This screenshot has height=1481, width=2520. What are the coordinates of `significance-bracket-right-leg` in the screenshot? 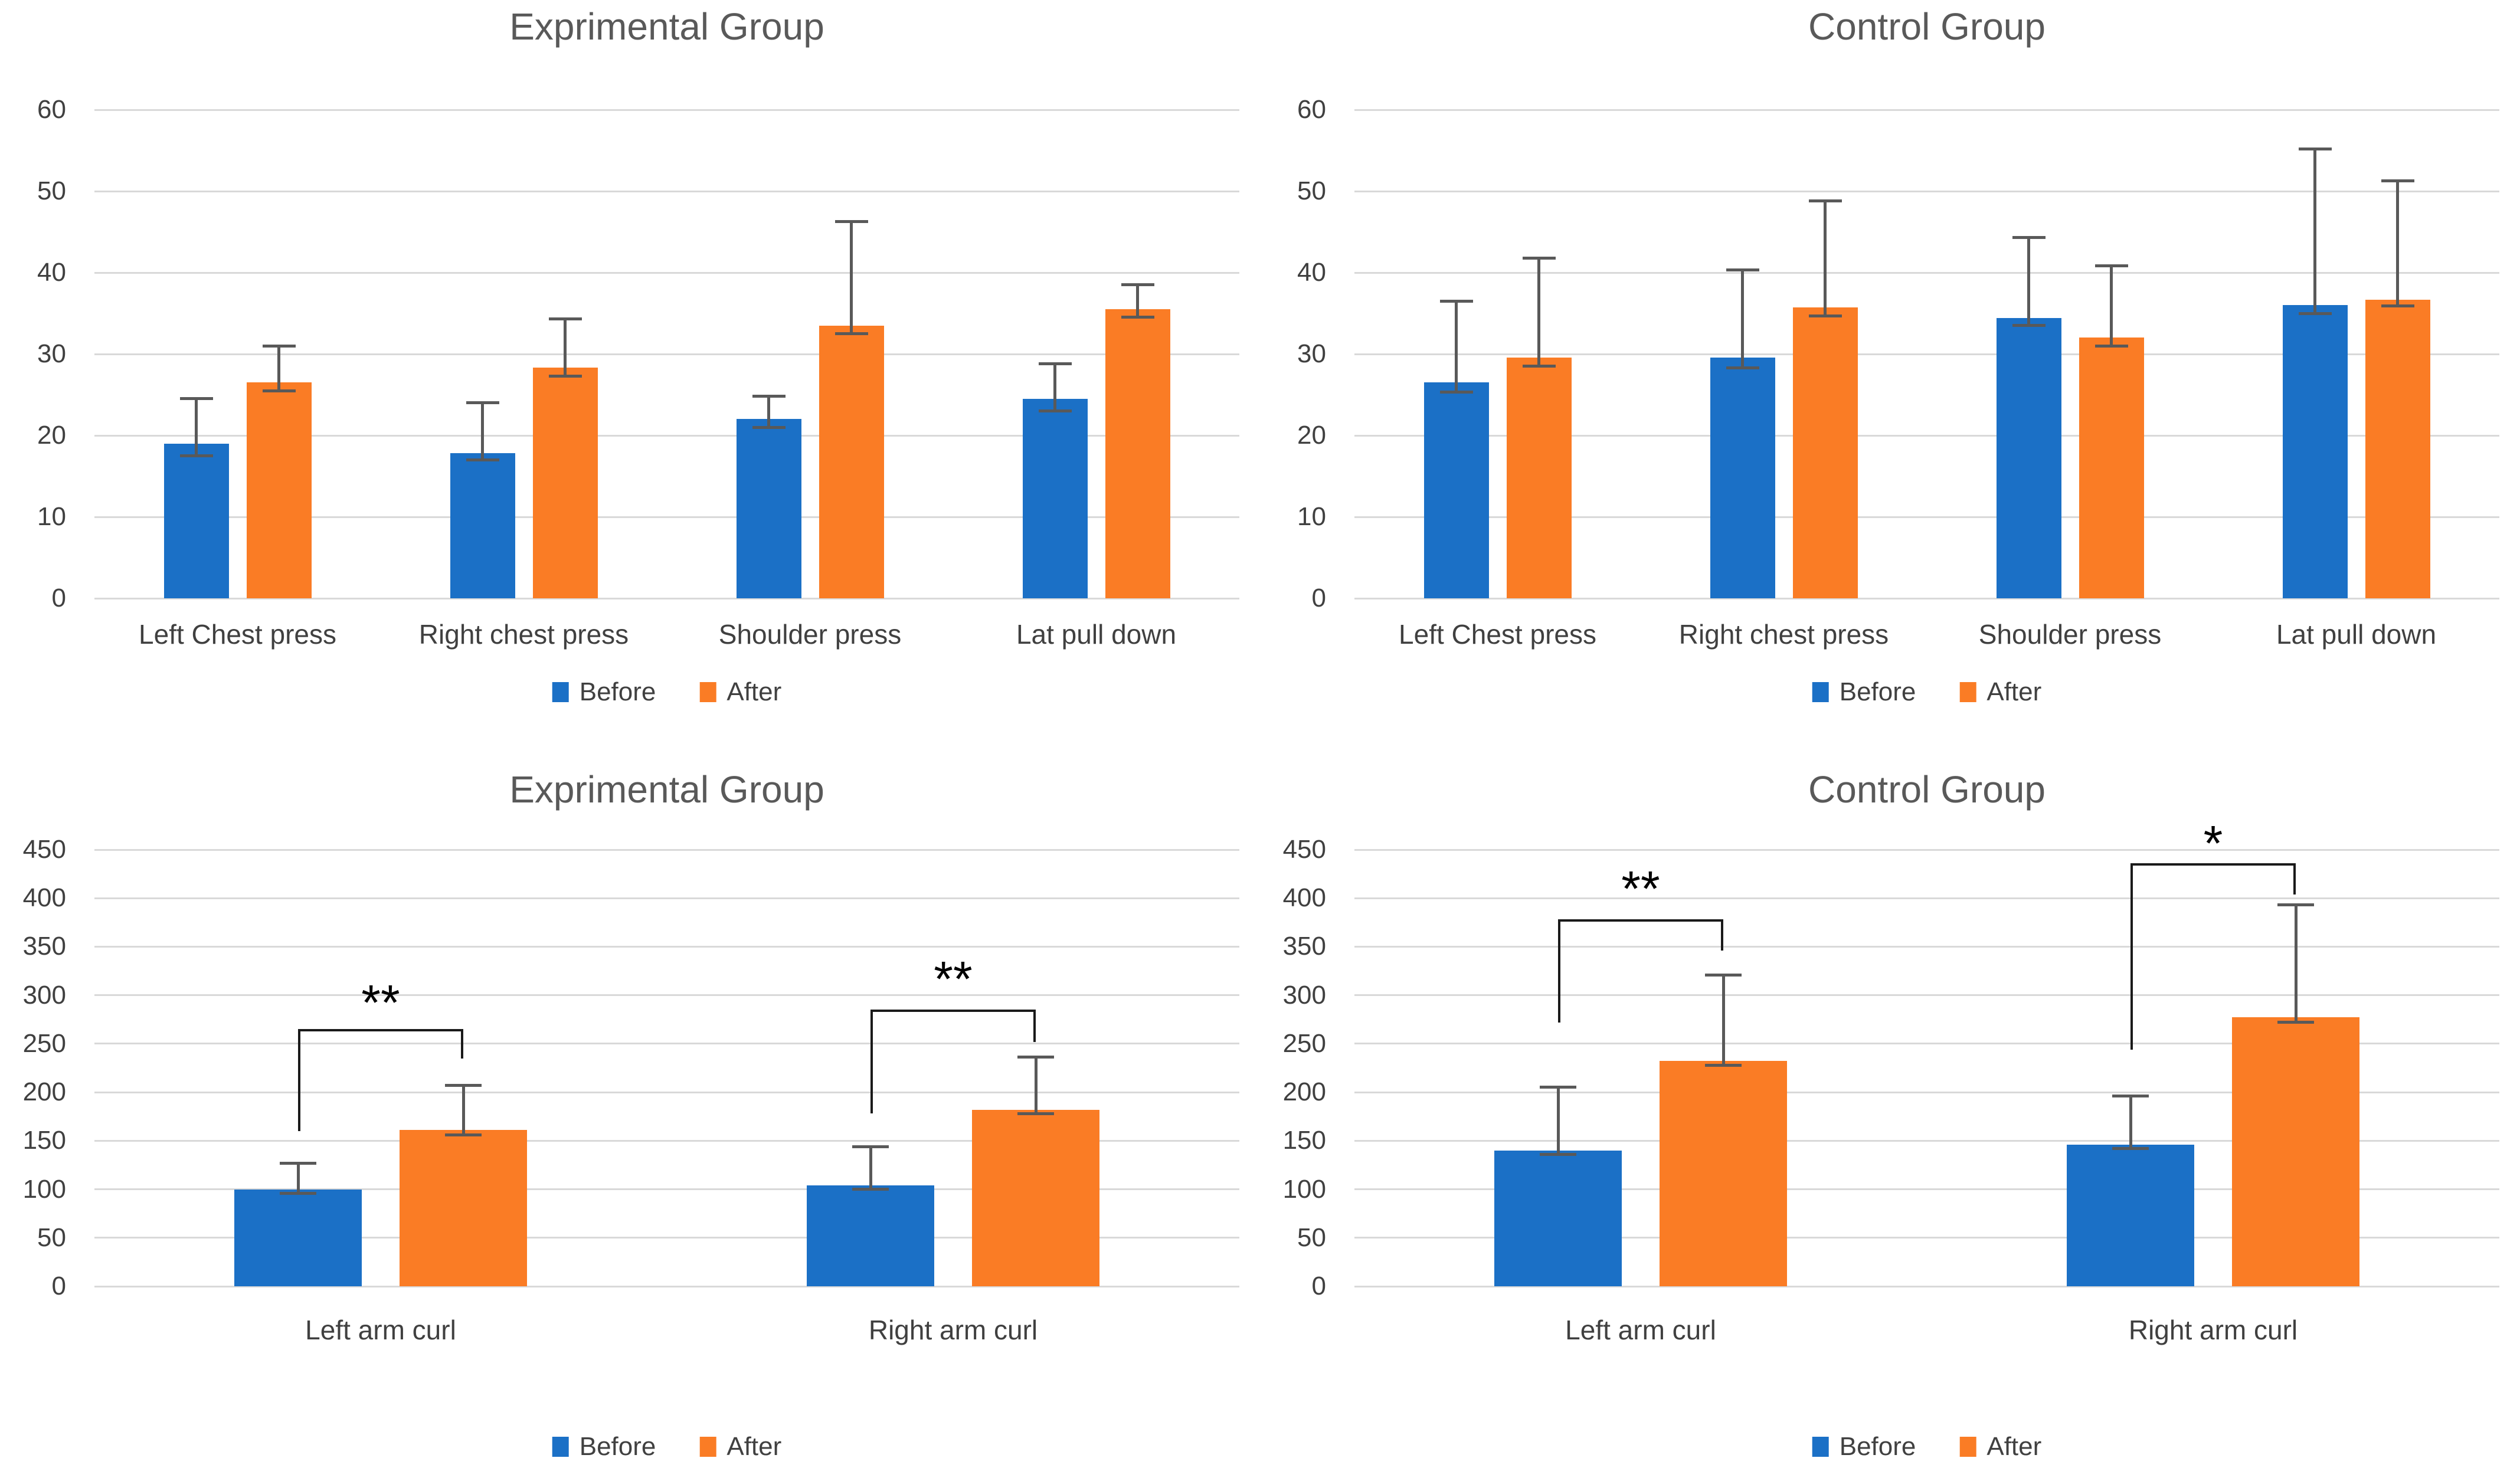 It's located at (462, 1044).